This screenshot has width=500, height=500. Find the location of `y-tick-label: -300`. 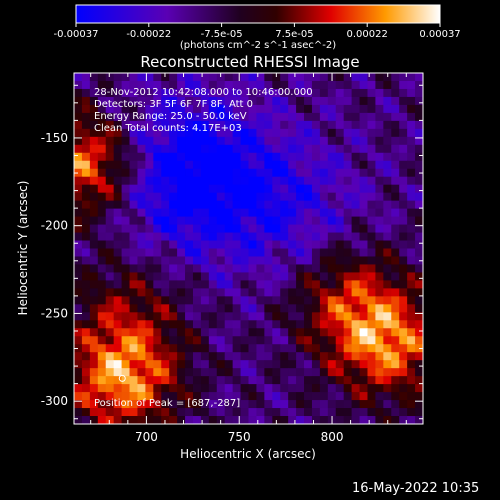

y-tick-label: -300 is located at coordinates (54, 401).